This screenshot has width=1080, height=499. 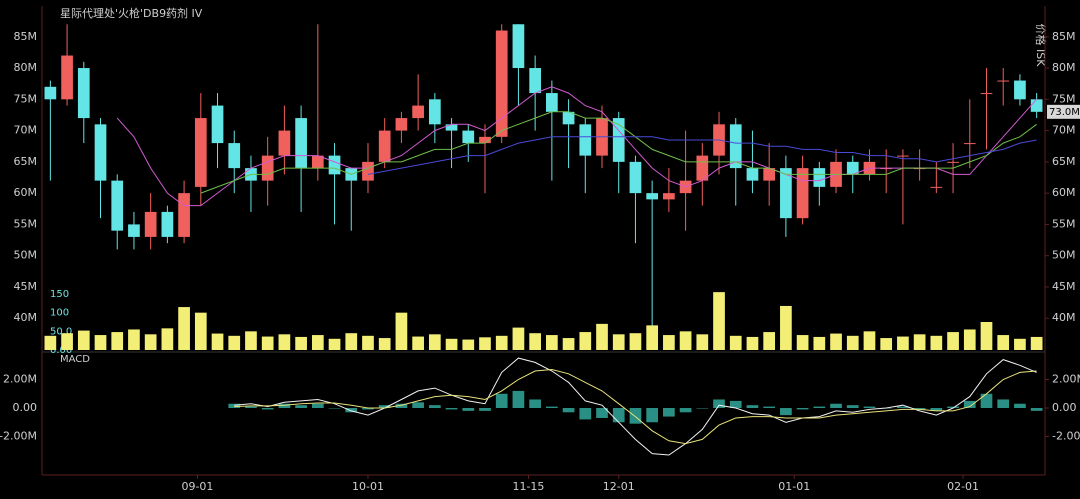 I want to click on x-tick-label: 11-15, so click(x=528, y=486).